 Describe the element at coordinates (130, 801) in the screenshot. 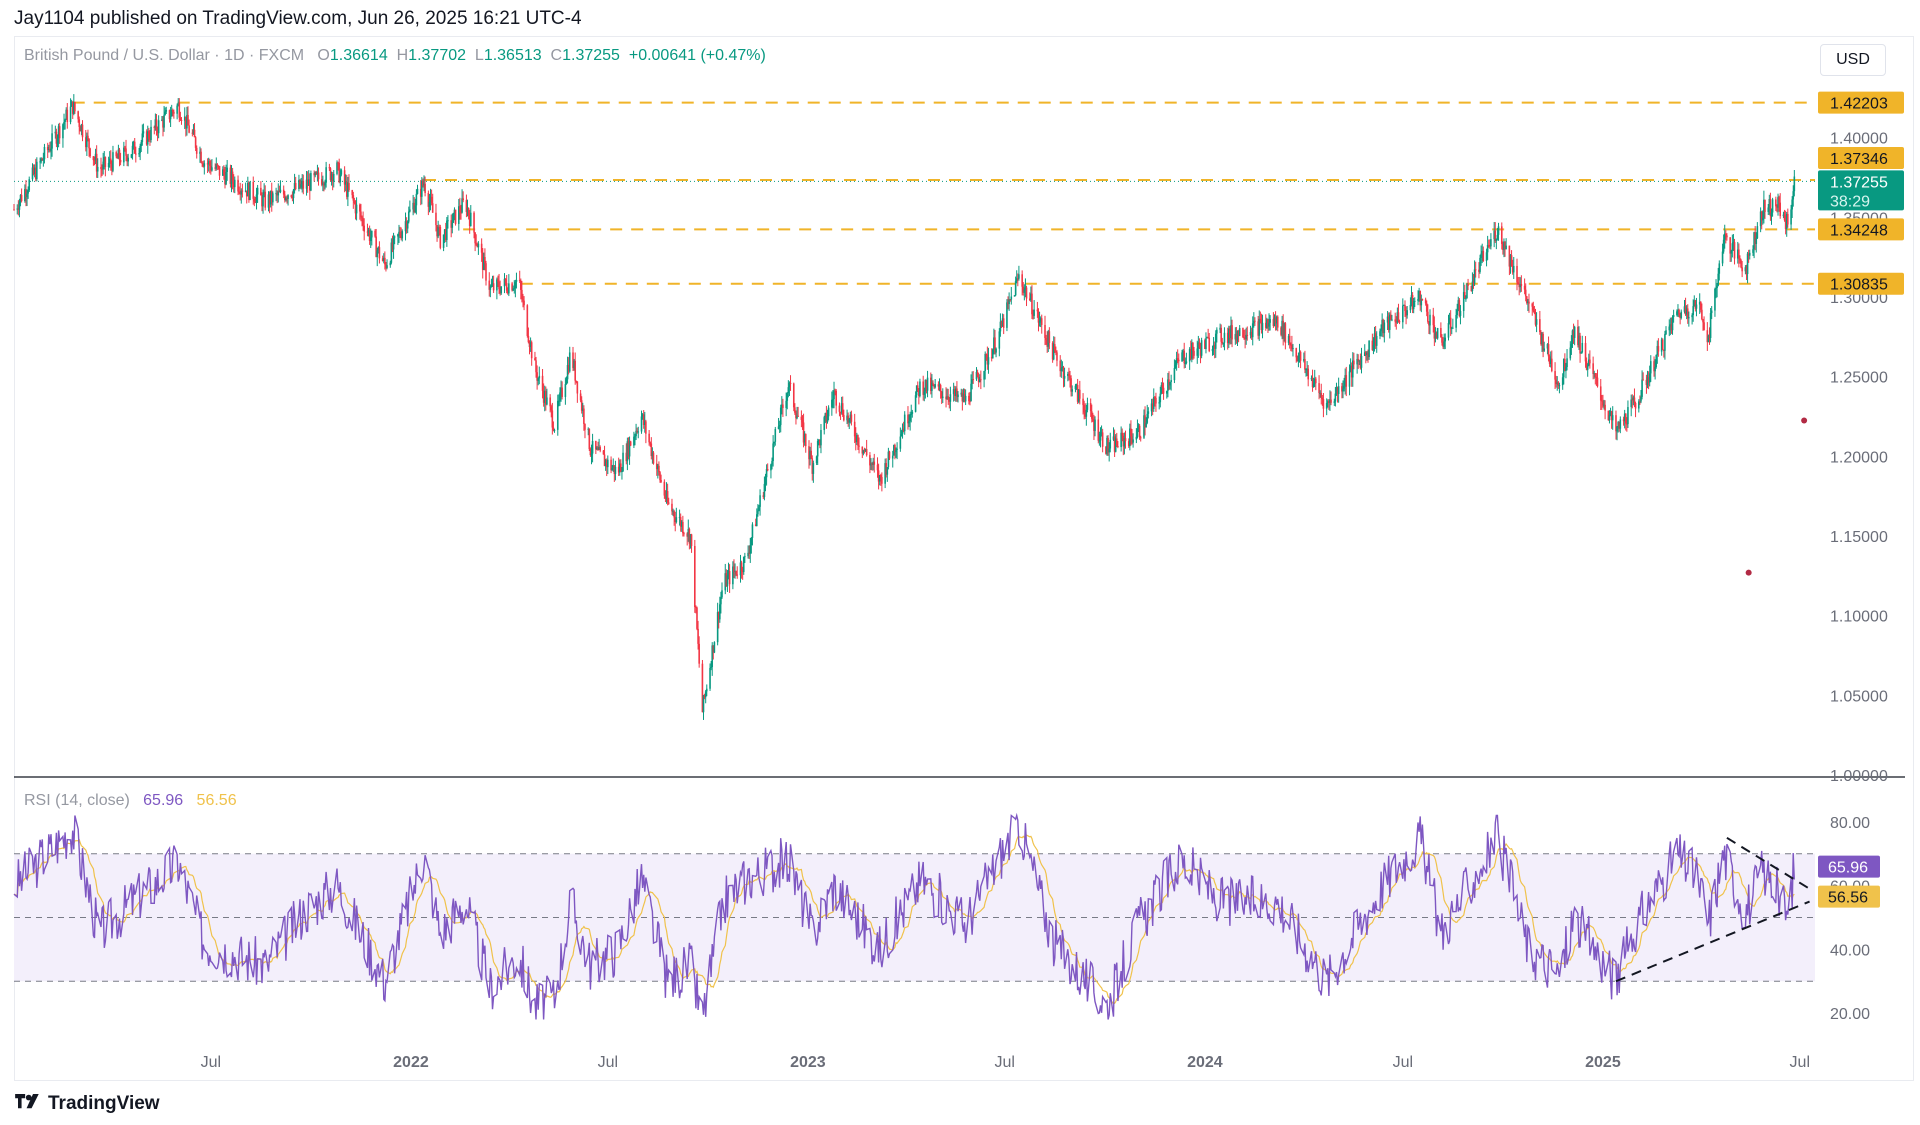

I see `rsi-legend: RSI (14, close) 65.96 56.56` at that location.